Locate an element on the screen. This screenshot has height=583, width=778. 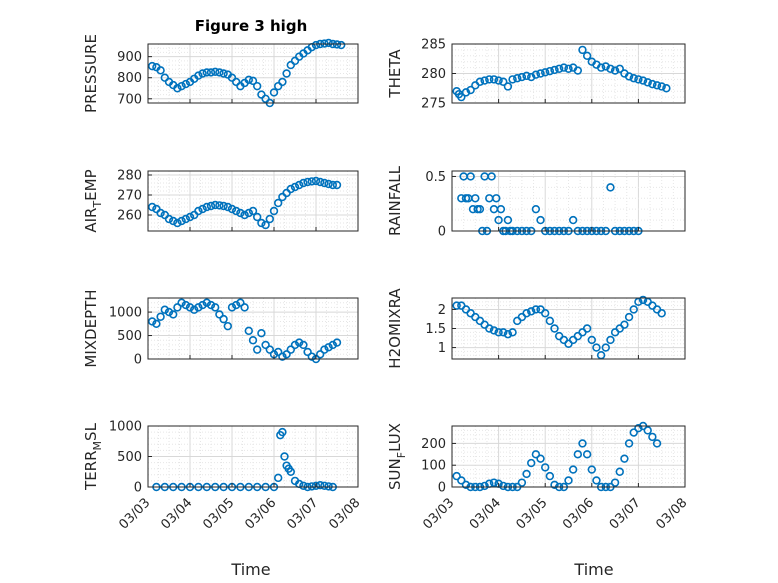
y-axis-label: SUNFLUX is located at coordinates (397, 456).